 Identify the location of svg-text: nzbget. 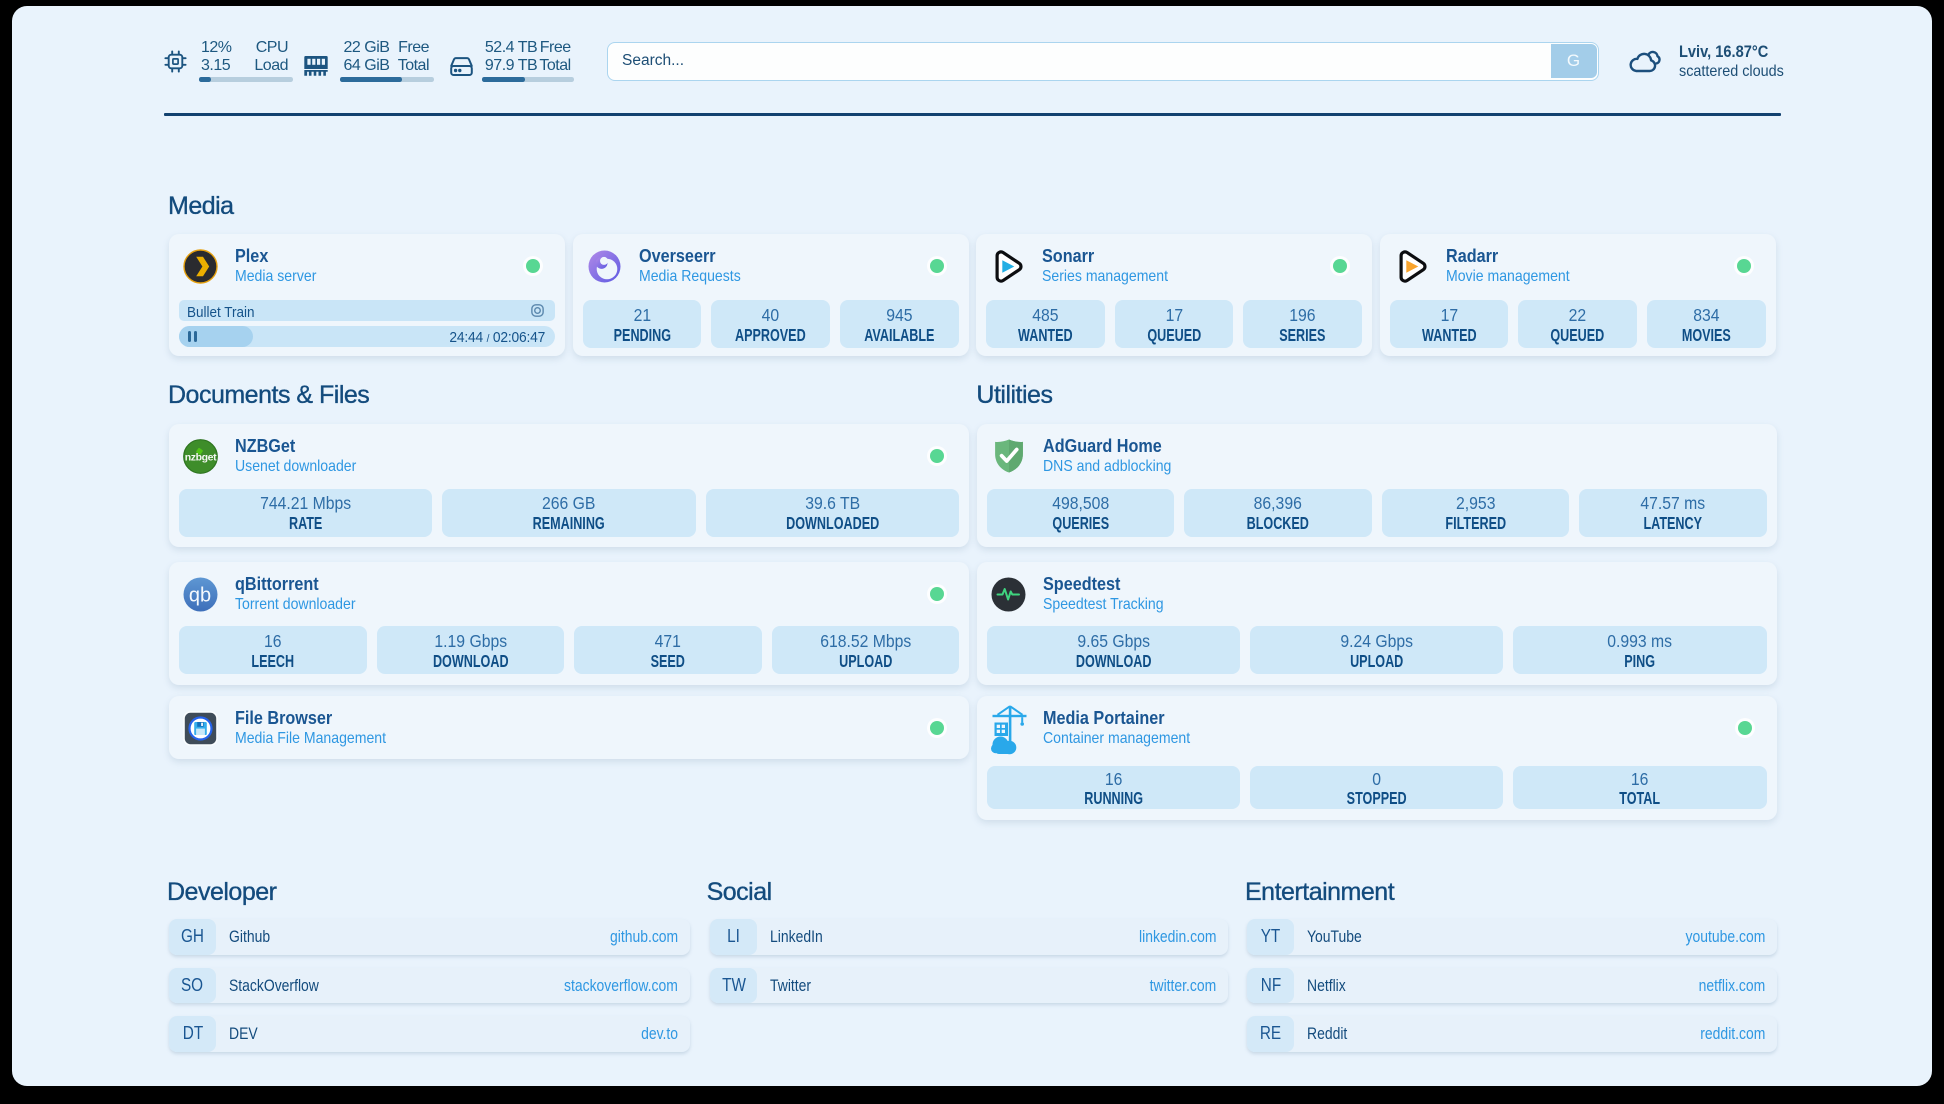
(201, 457).